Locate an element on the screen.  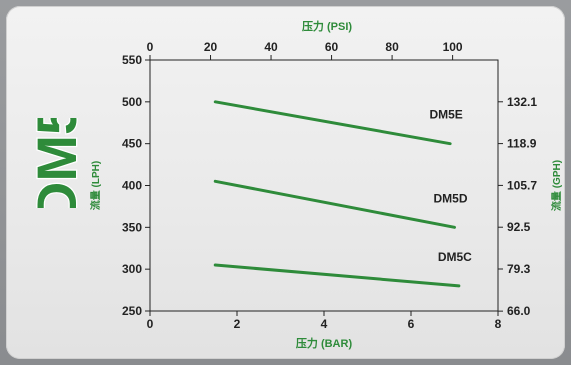
series-label-dm5d: DM5D is located at coordinates (450, 198).